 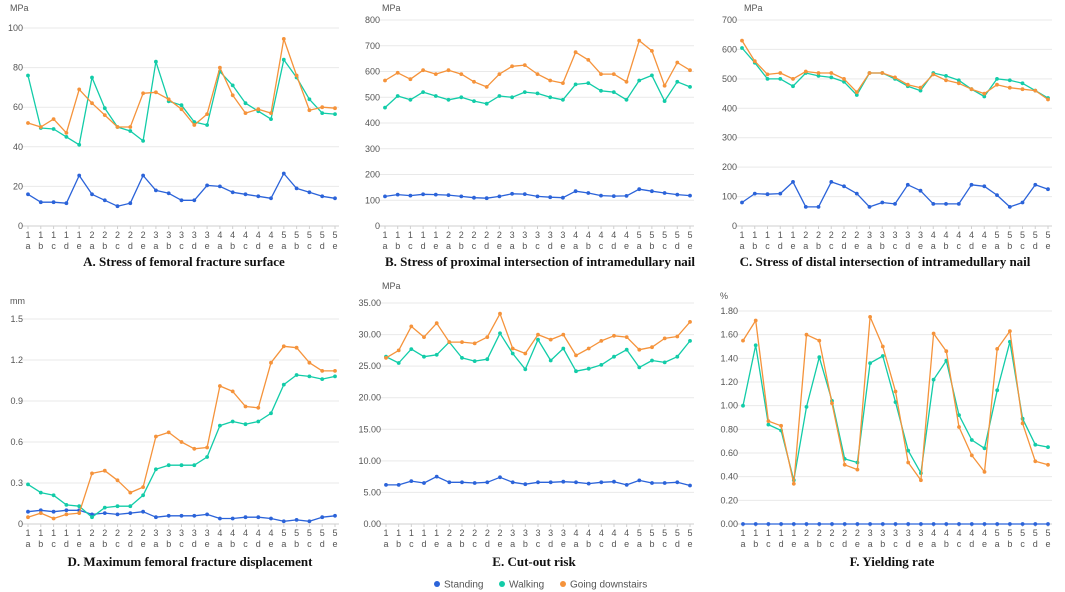 I want to click on panel-d-x-tick-label-bottom: e, so click(x=79, y=544).